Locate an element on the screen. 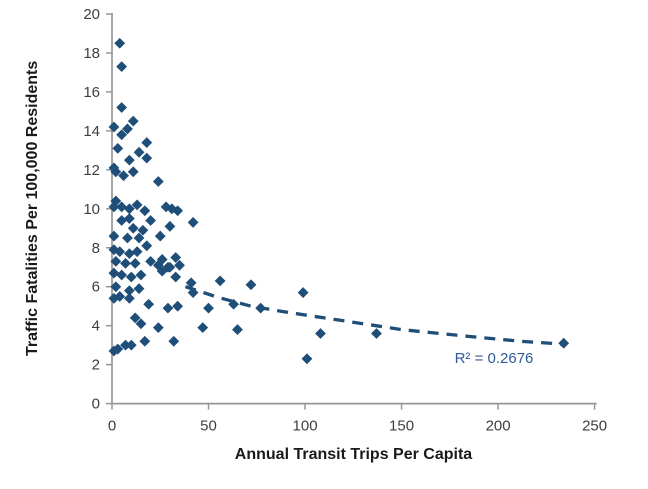  x-tick-label: 250 is located at coordinates (594, 426).